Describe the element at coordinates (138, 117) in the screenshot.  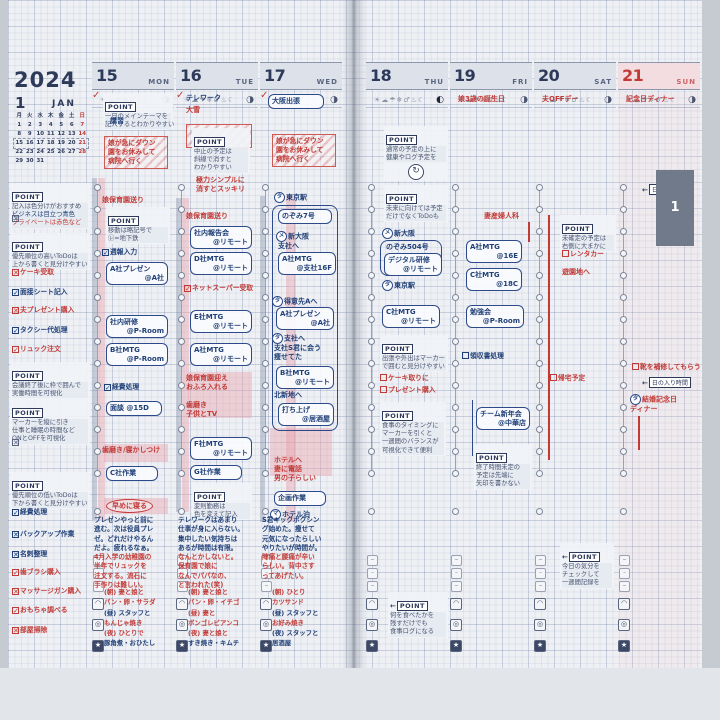
I see `point-tip-line: 一日のメインテーマを` at that location.